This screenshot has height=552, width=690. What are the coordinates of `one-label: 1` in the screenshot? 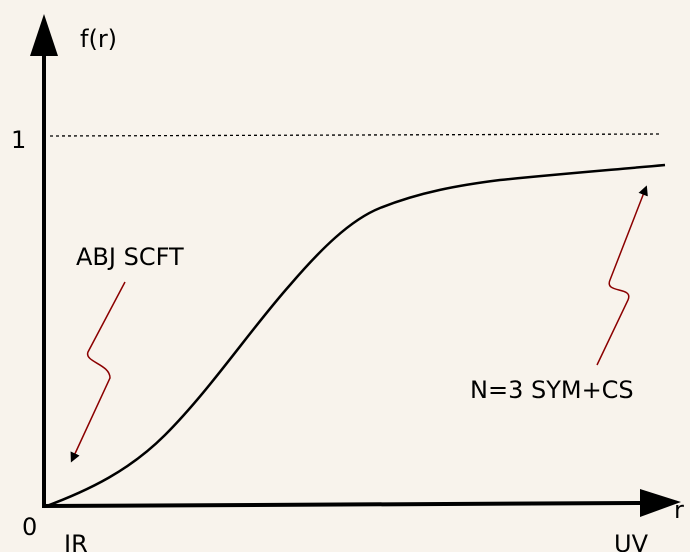 It's located at (18, 140).